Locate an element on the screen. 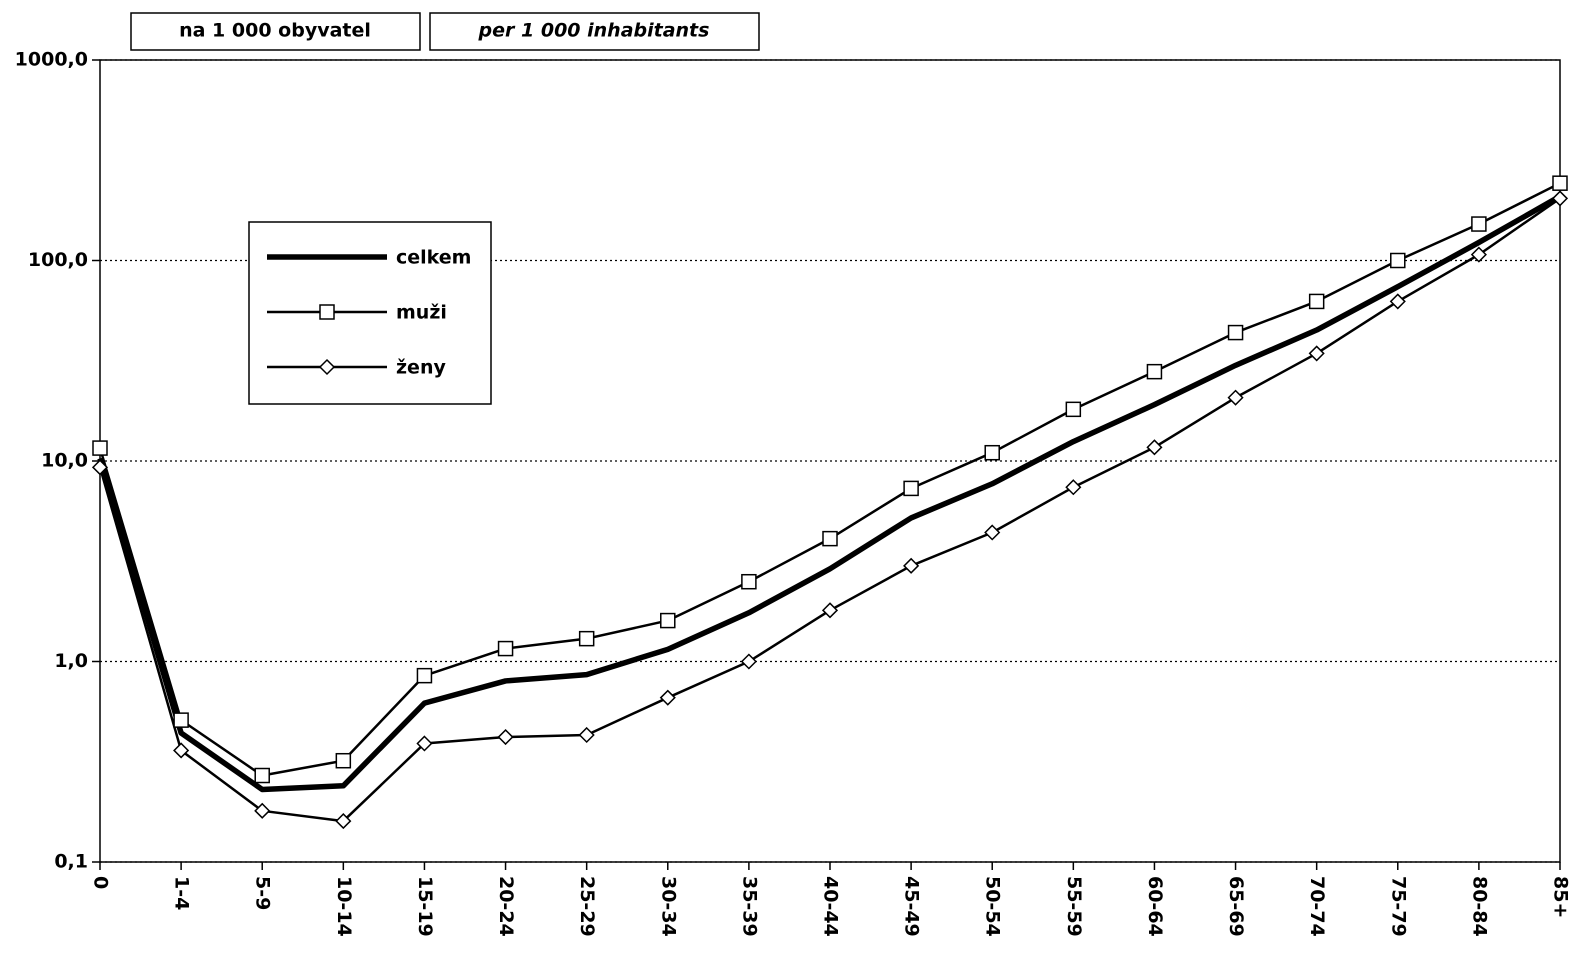 This screenshot has width=1574, height=954. x-tick-label: 65-69 is located at coordinates (1236, 906).